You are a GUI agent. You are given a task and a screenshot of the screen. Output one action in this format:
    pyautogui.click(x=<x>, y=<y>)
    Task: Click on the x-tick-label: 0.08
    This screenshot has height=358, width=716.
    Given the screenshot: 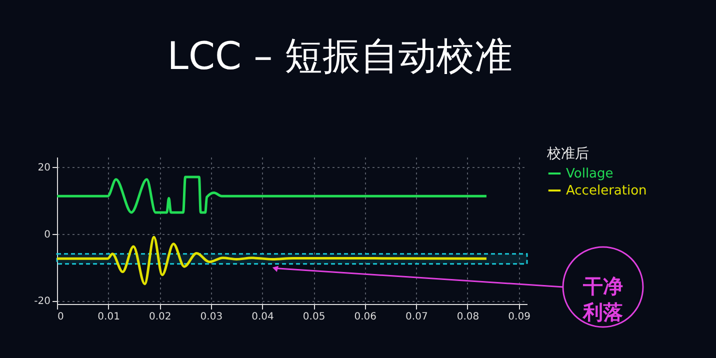 What is the action you would take?
    pyautogui.click(x=468, y=317)
    